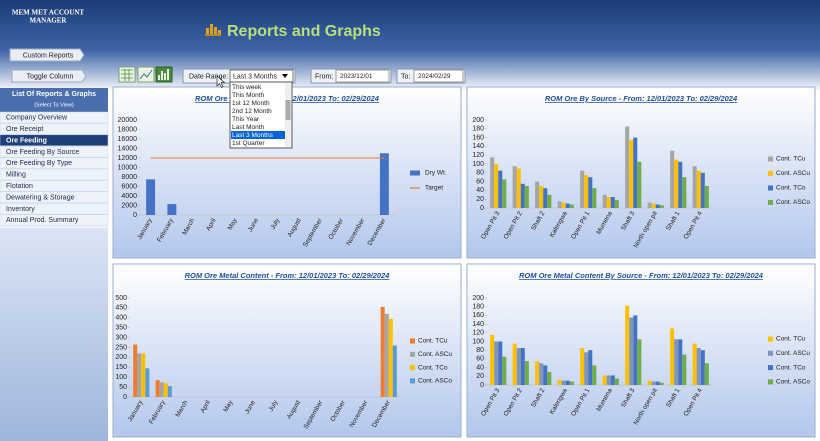  I want to click on y-tick-label: 200, so click(121, 357).